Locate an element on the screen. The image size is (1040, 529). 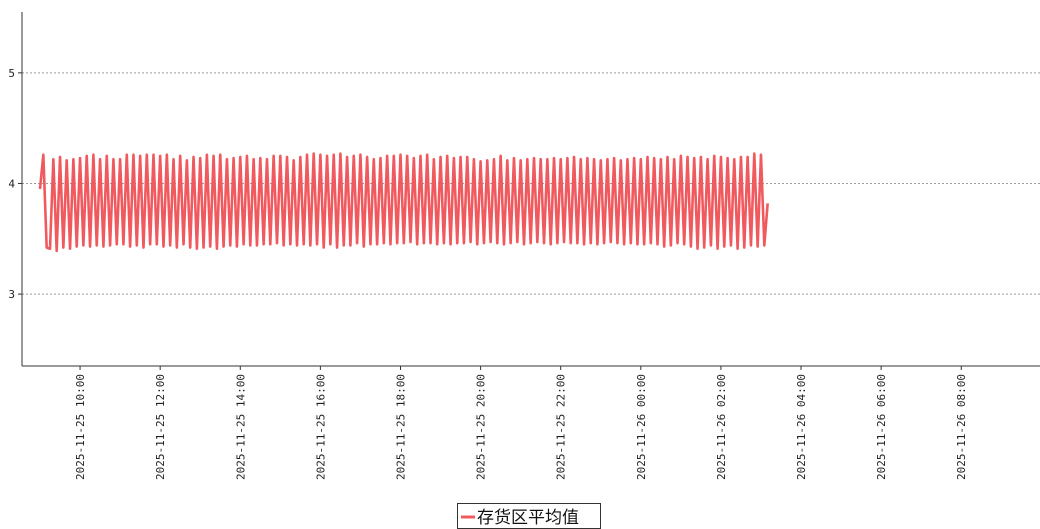
legend-label: 存货区平均值 is located at coordinates (528, 518).